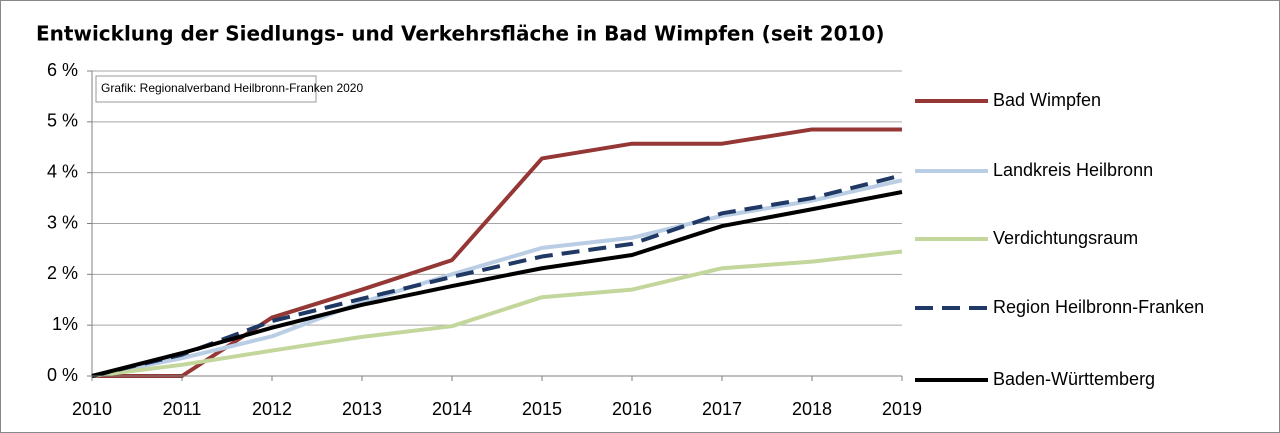 The width and height of the screenshot is (1280, 433). I want to click on annotation-box, so click(206, 89).